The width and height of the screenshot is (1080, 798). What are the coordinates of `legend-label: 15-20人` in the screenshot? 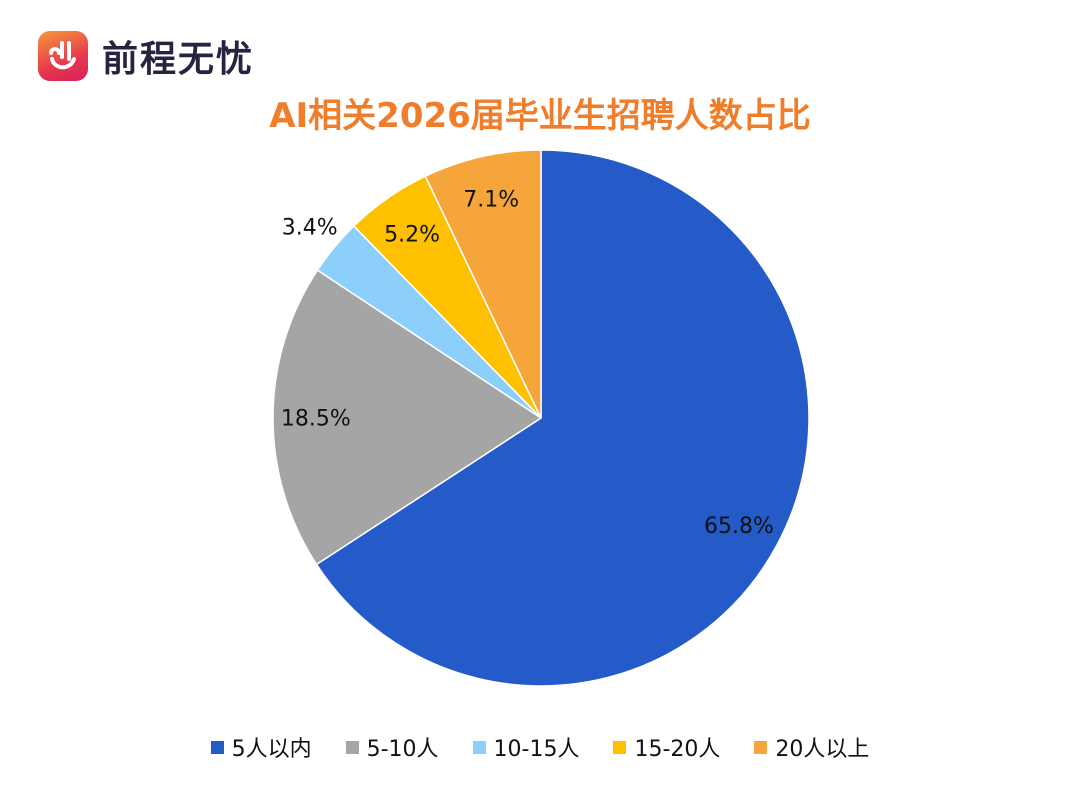 It's located at (677, 749).